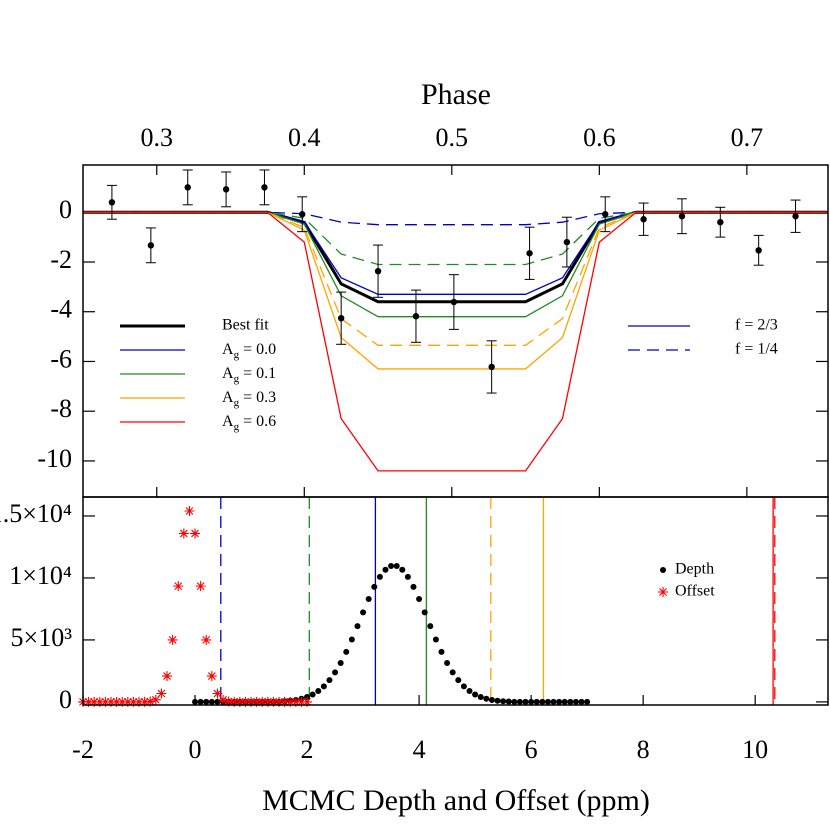 Image resolution: width=830 pixels, height=830 pixels. I want to click on x-tick-label: 0.6, so click(599, 137).